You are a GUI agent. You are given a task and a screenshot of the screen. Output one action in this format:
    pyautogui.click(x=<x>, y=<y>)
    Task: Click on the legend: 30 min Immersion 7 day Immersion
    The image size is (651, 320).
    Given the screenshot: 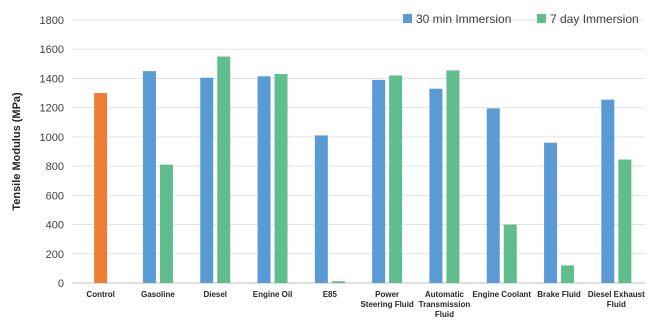 What is the action you would take?
    pyautogui.click(x=521, y=19)
    